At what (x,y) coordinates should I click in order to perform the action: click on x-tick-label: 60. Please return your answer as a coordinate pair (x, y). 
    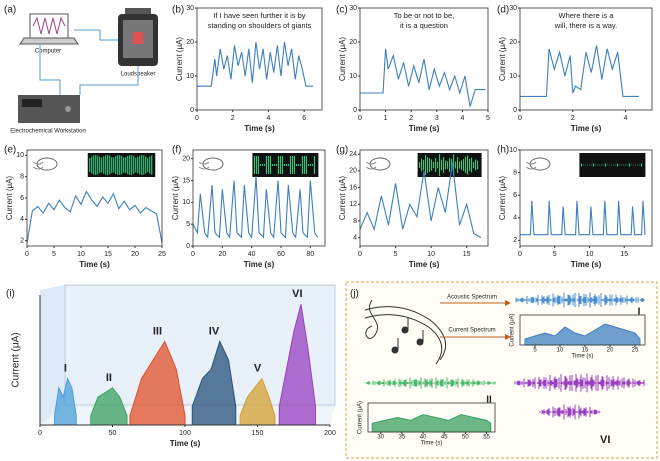
    Looking at the image, I should click on (281, 254).